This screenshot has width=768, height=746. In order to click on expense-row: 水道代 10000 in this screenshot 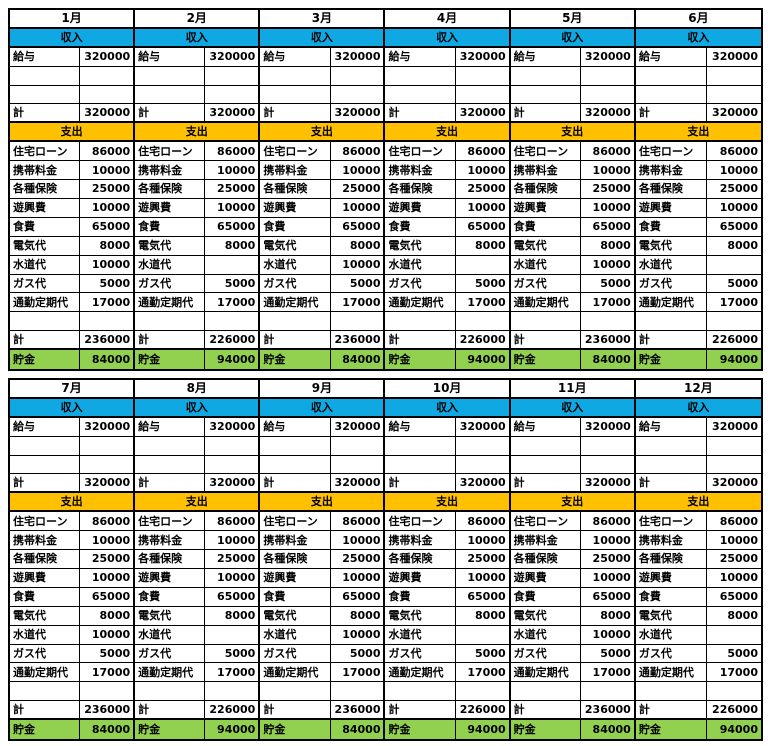, I will do `click(322, 635)`.